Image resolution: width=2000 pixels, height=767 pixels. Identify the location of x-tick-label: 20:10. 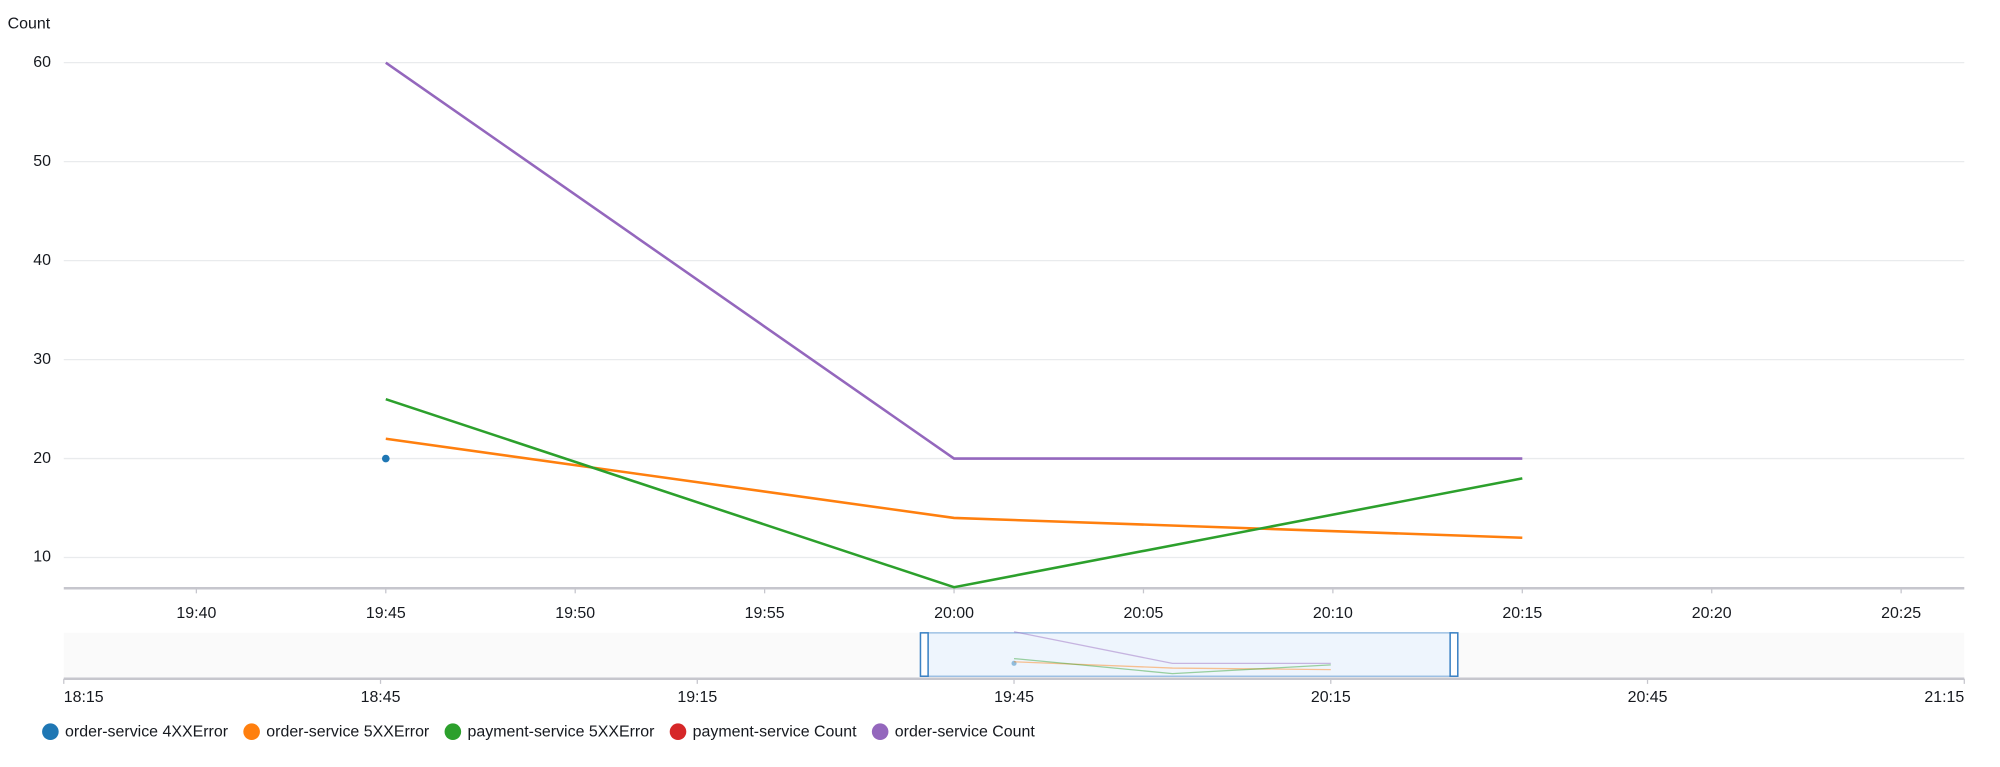
(1333, 613).